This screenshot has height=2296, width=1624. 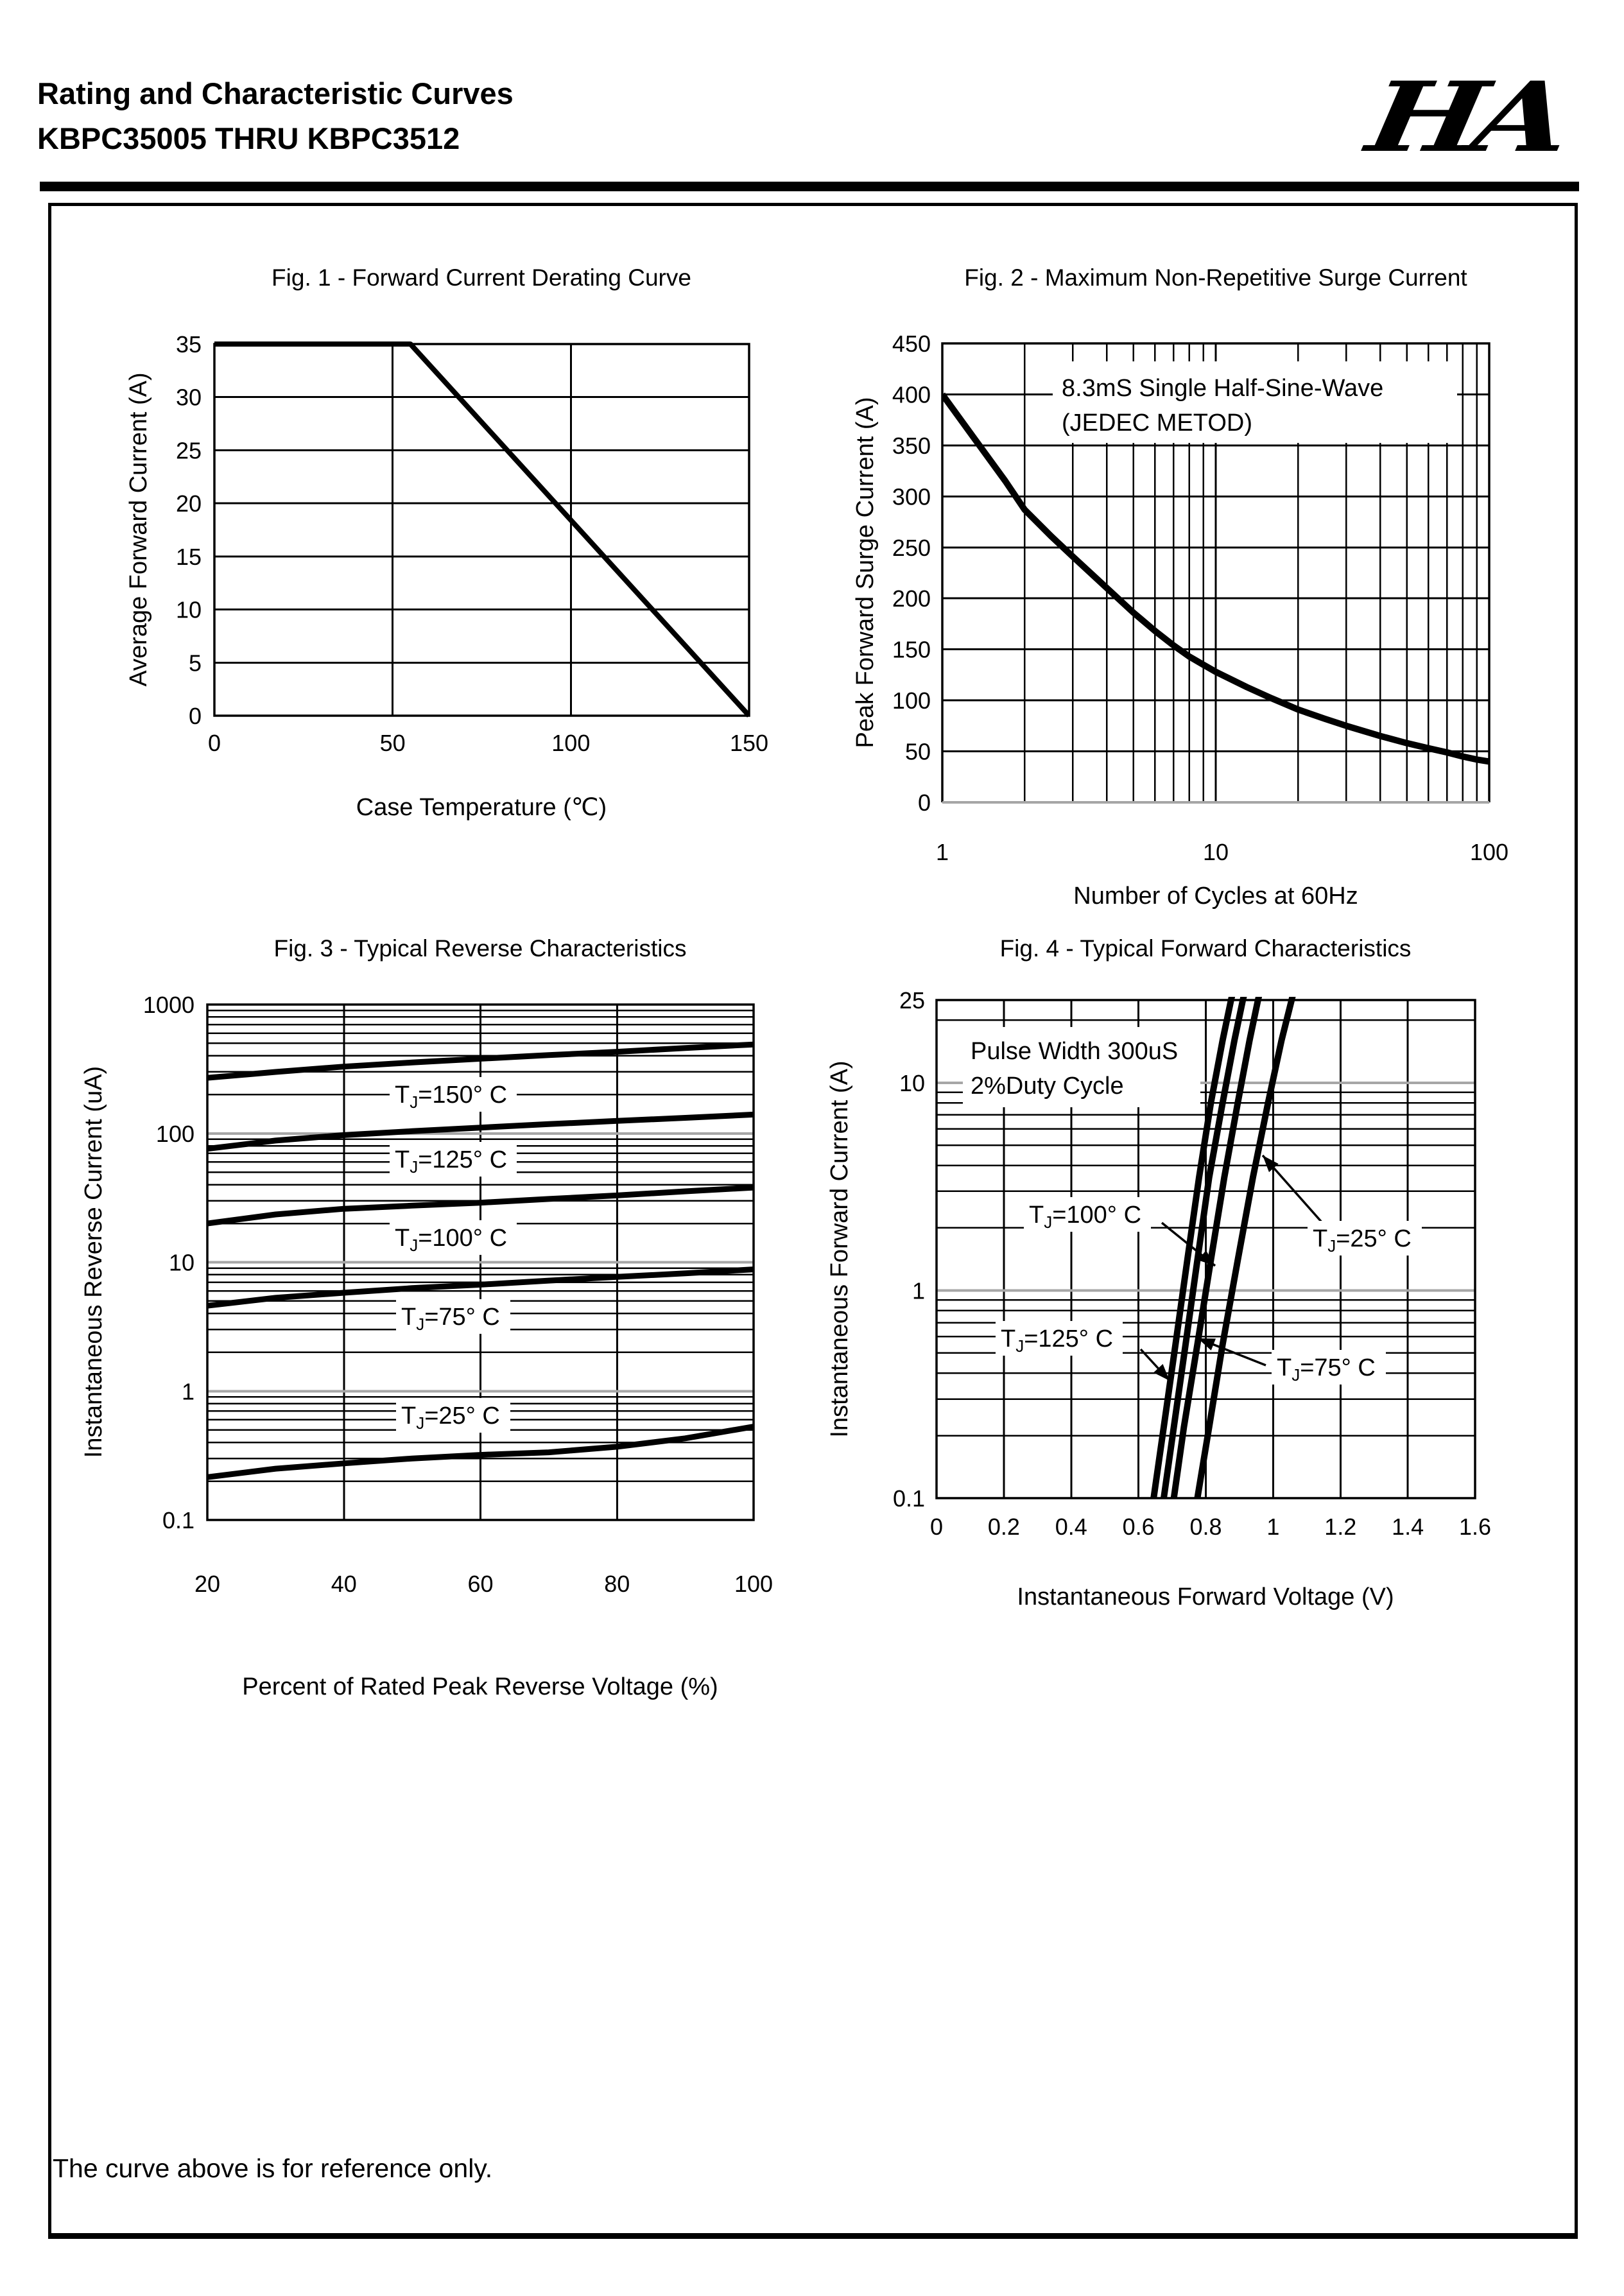 I want to click on fig4-curve-label: TJ=25° C, so click(x=1341, y=1205).